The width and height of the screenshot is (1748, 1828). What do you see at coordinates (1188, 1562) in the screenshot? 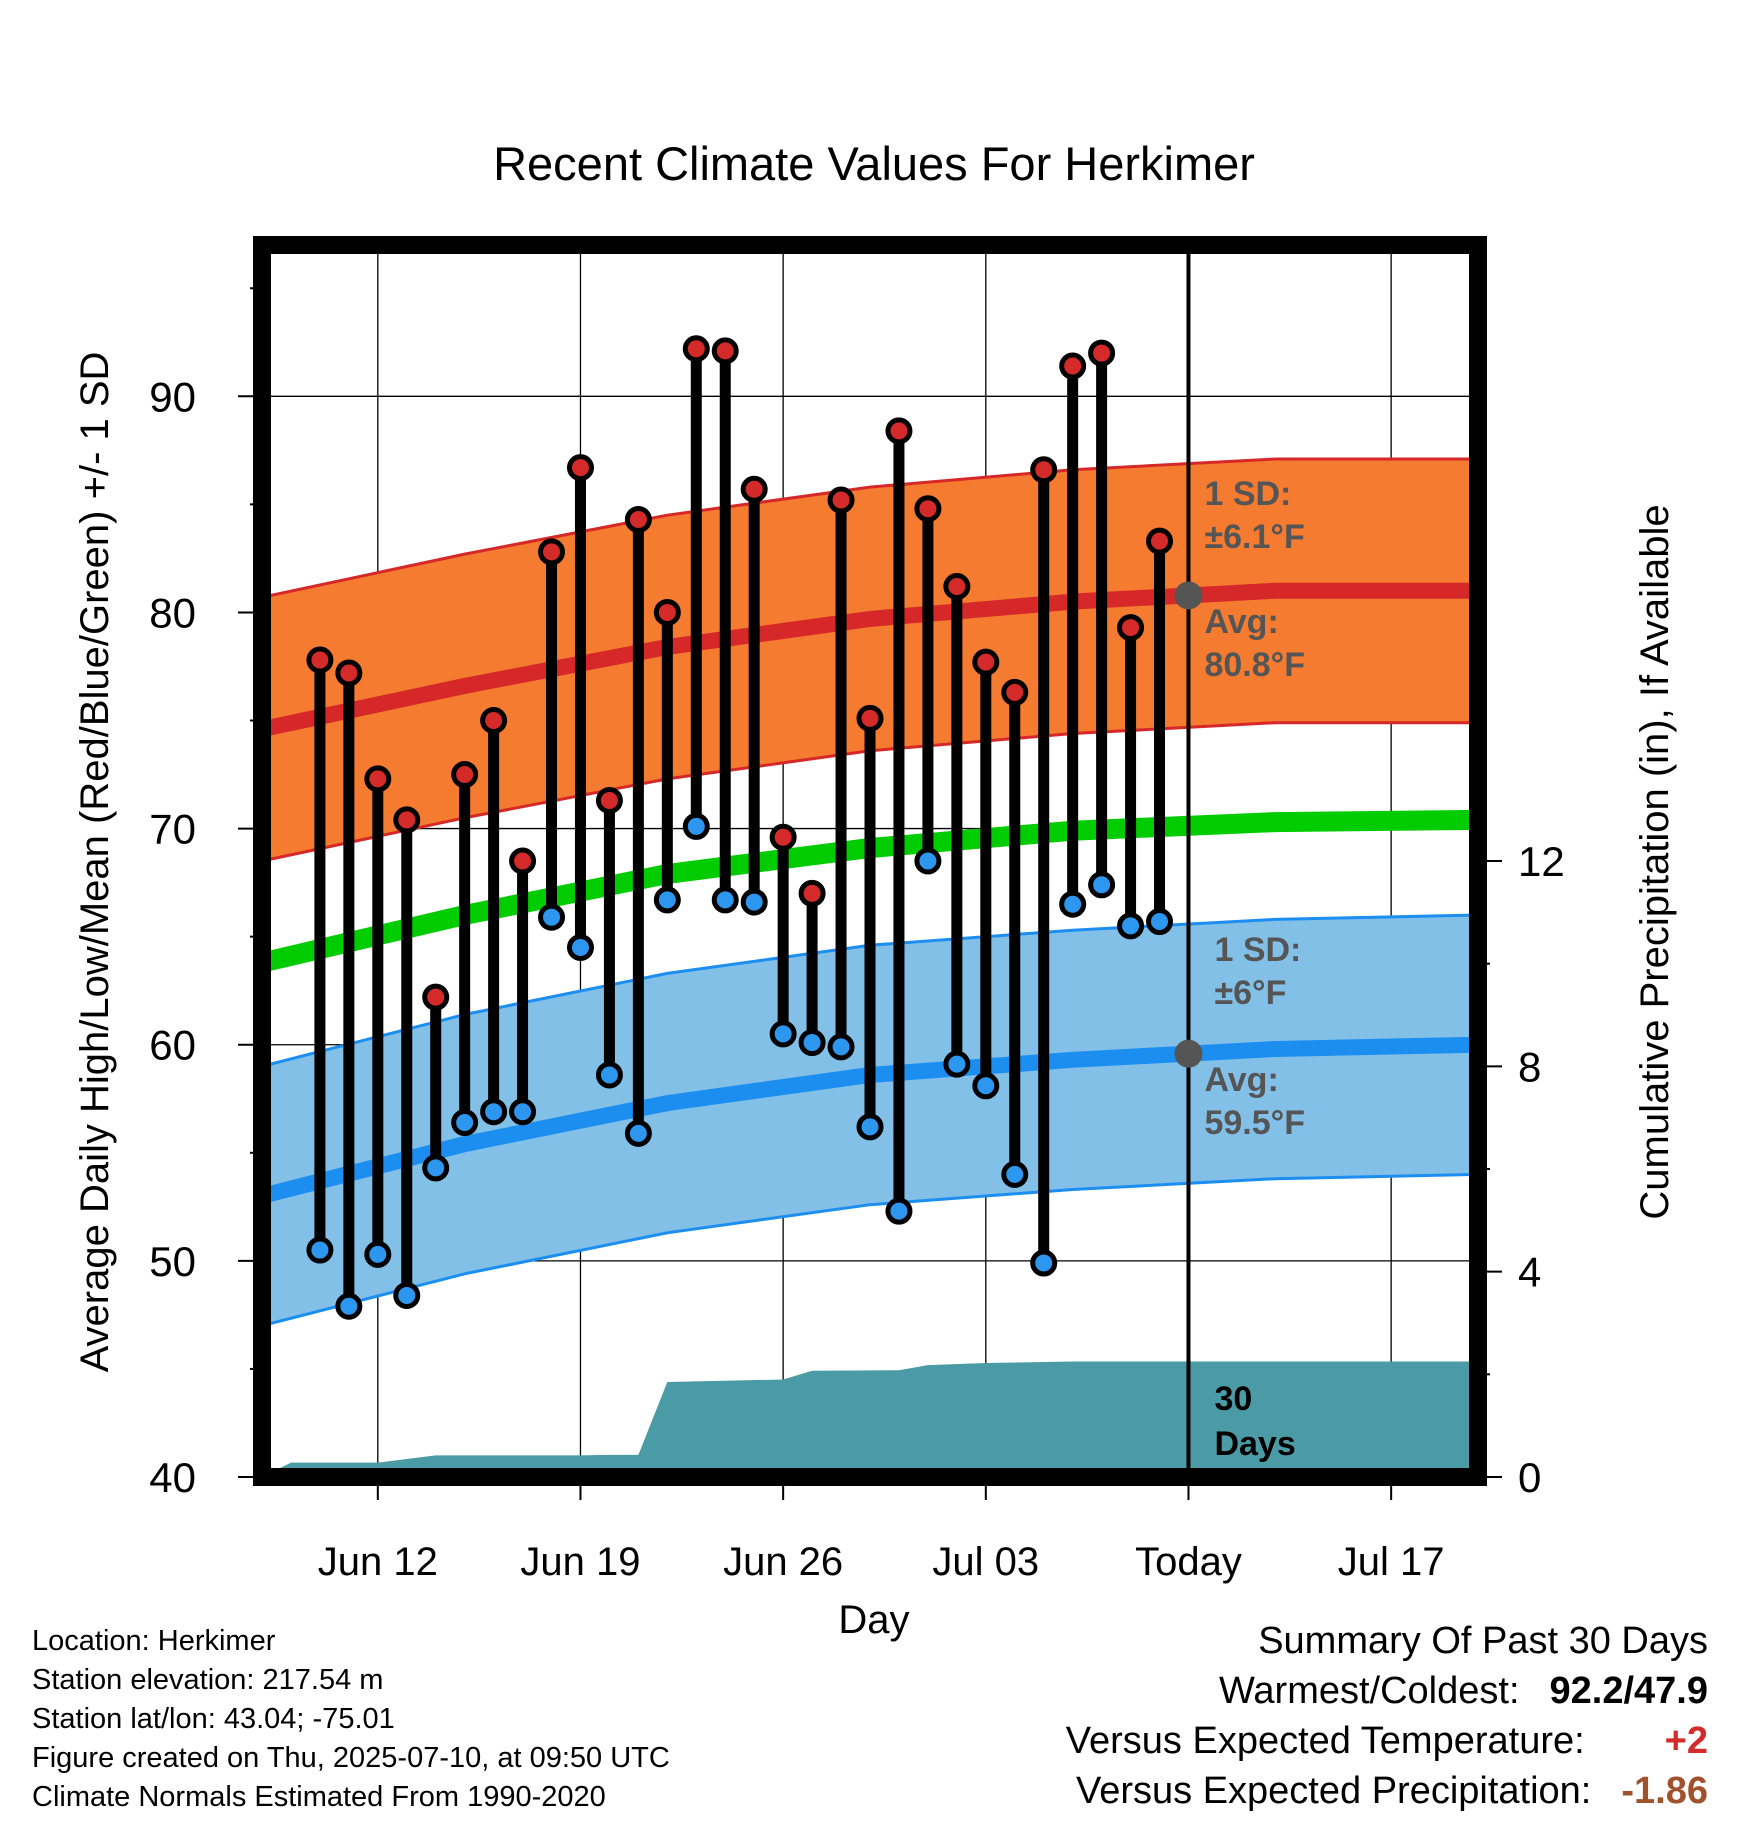
I see `x-tick-label: Today` at bounding box center [1188, 1562].